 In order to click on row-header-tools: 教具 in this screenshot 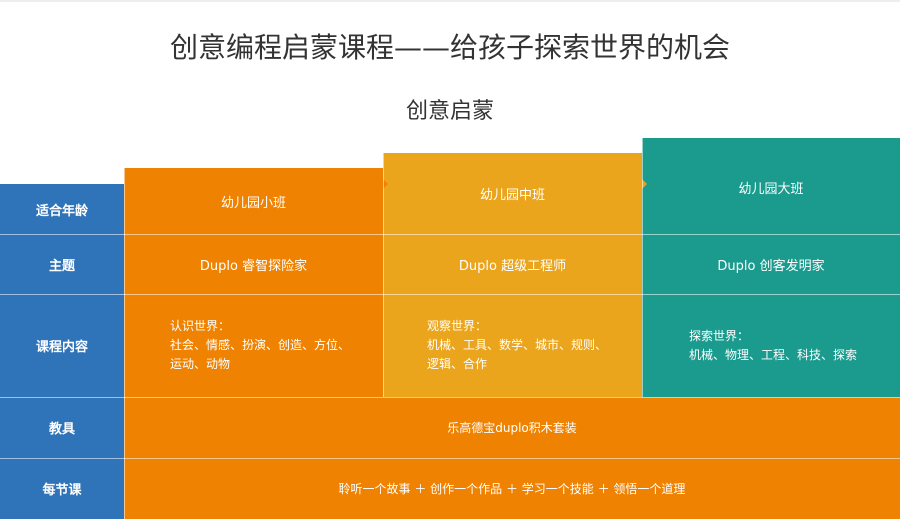, I will do `click(62, 427)`.